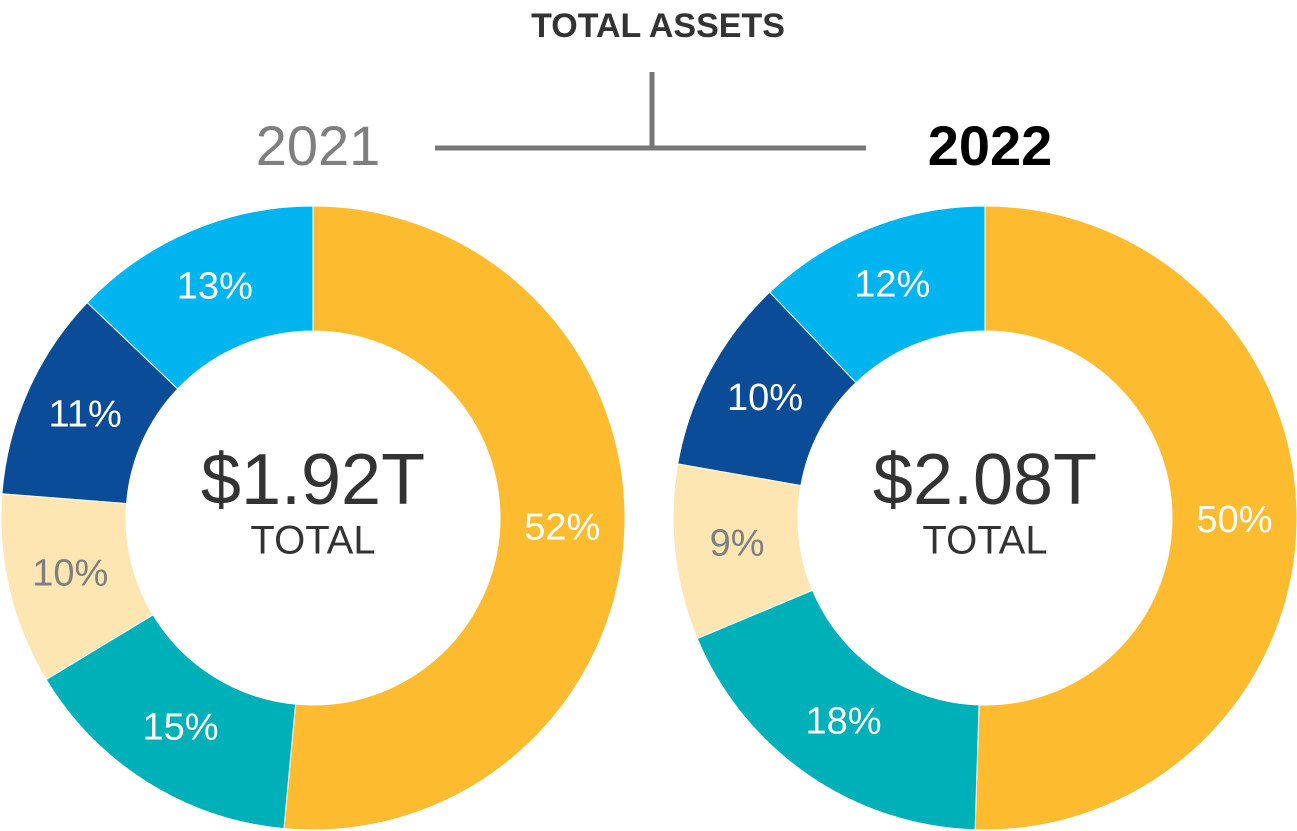 This screenshot has width=1297, height=831. What do you see at coordinates (180, 727) in the screenshot?
I see `slice-label: 15%` at bounding box center [180, 727].